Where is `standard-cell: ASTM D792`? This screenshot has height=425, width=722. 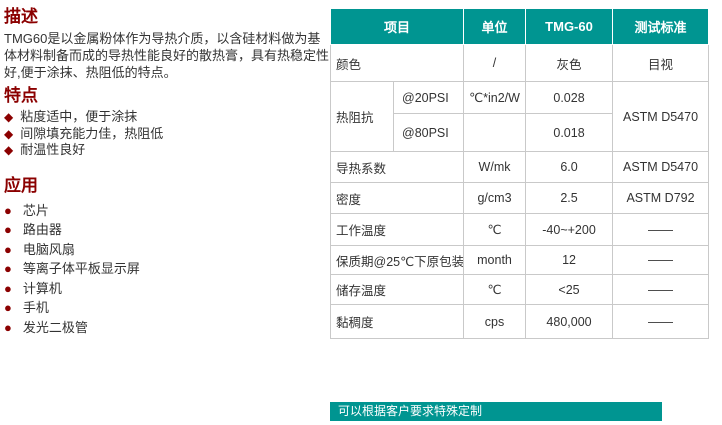 standard-cell: ASTM D792 is located at coordinates (661, 198).